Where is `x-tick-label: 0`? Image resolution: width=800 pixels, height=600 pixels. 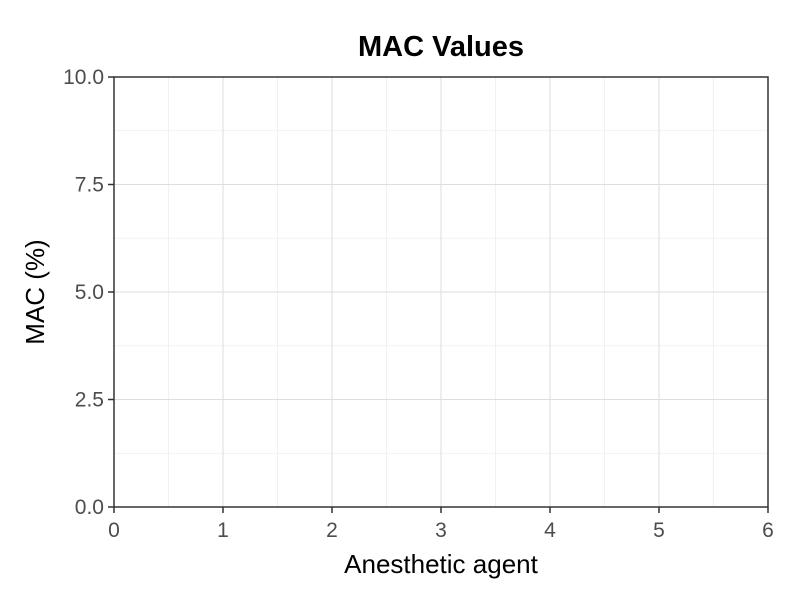
x-tick-label: 0 is located at coordinates (114, 530).